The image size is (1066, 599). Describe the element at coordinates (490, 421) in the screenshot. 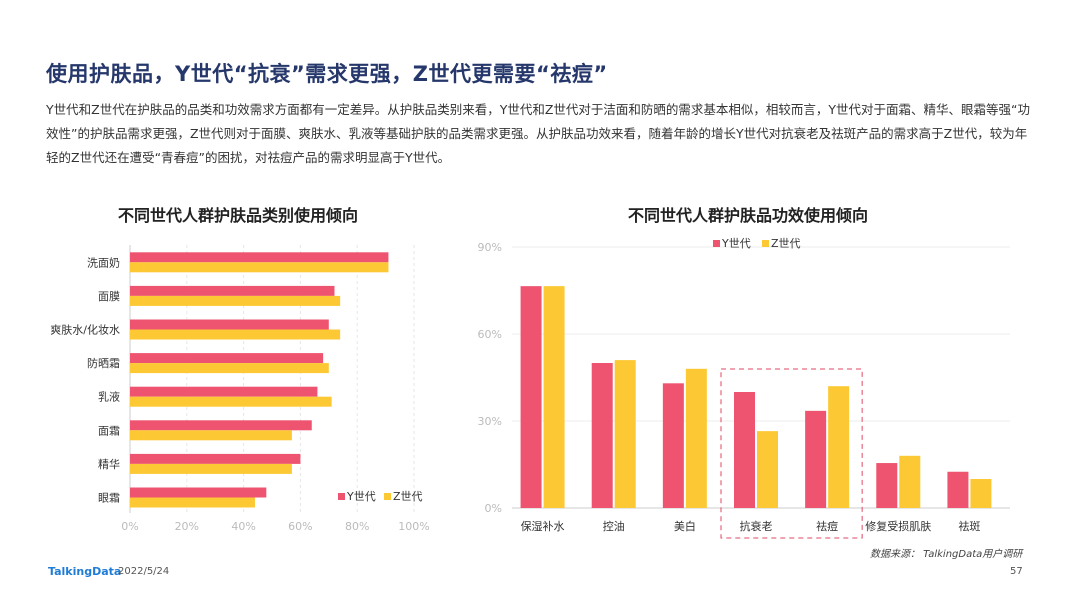

I see `right-y-tick-label: 30%` at that location.